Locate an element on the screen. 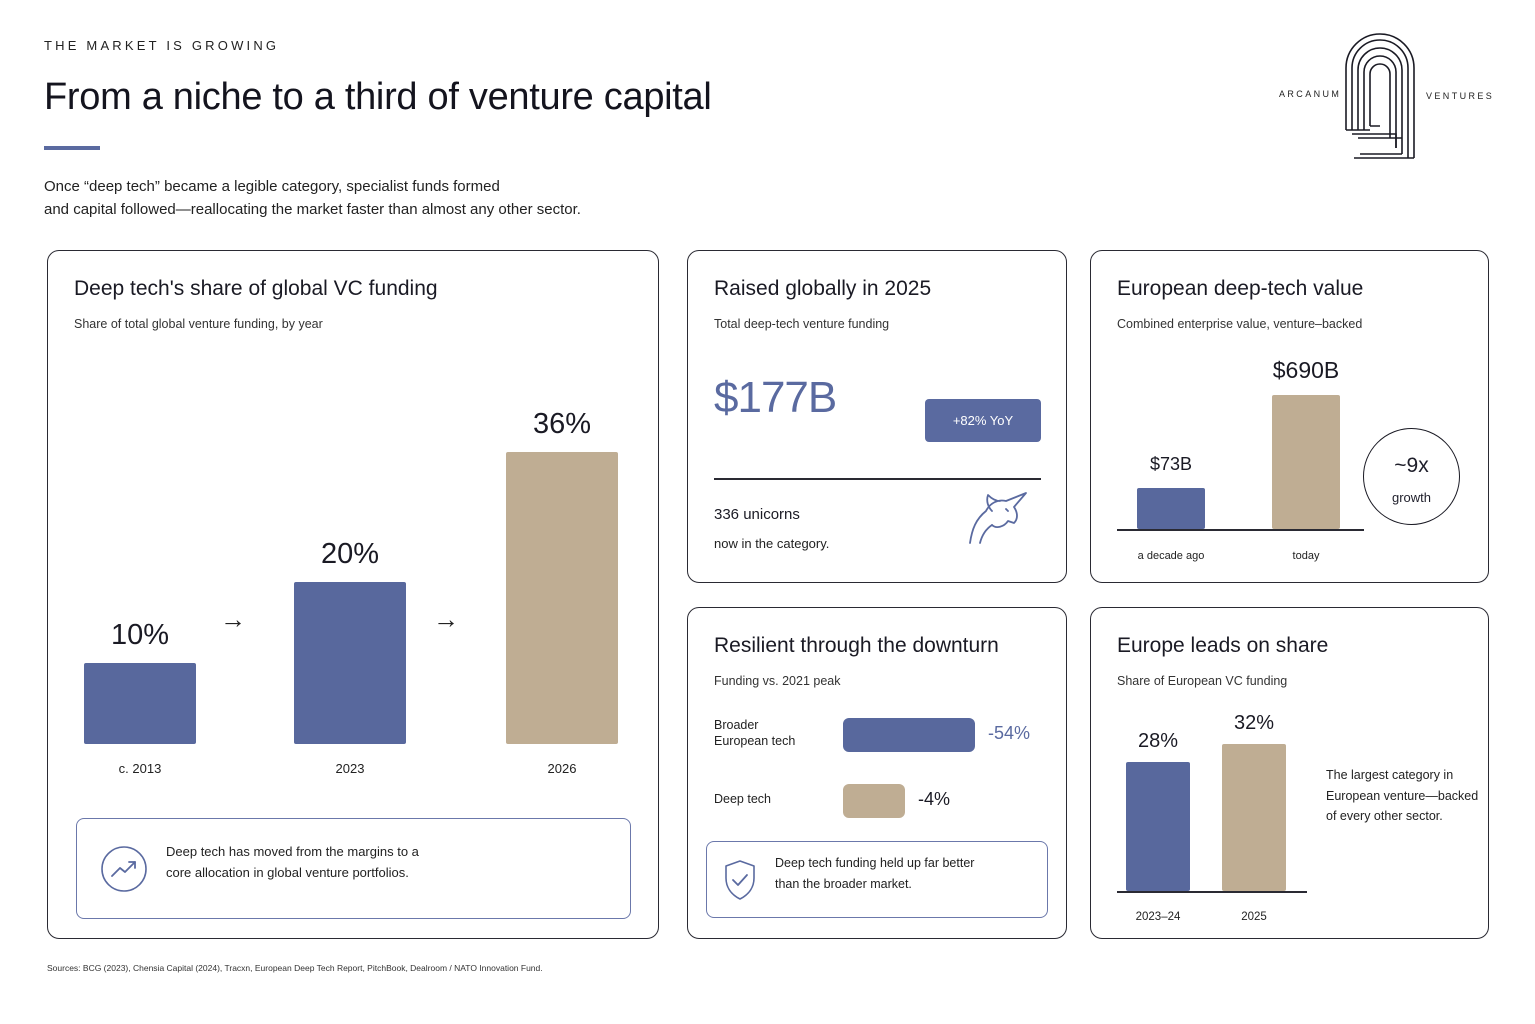 The image size is (1535, 1024). card-subtitle: Share of European VC funding is located at coordinates (1202, 681).